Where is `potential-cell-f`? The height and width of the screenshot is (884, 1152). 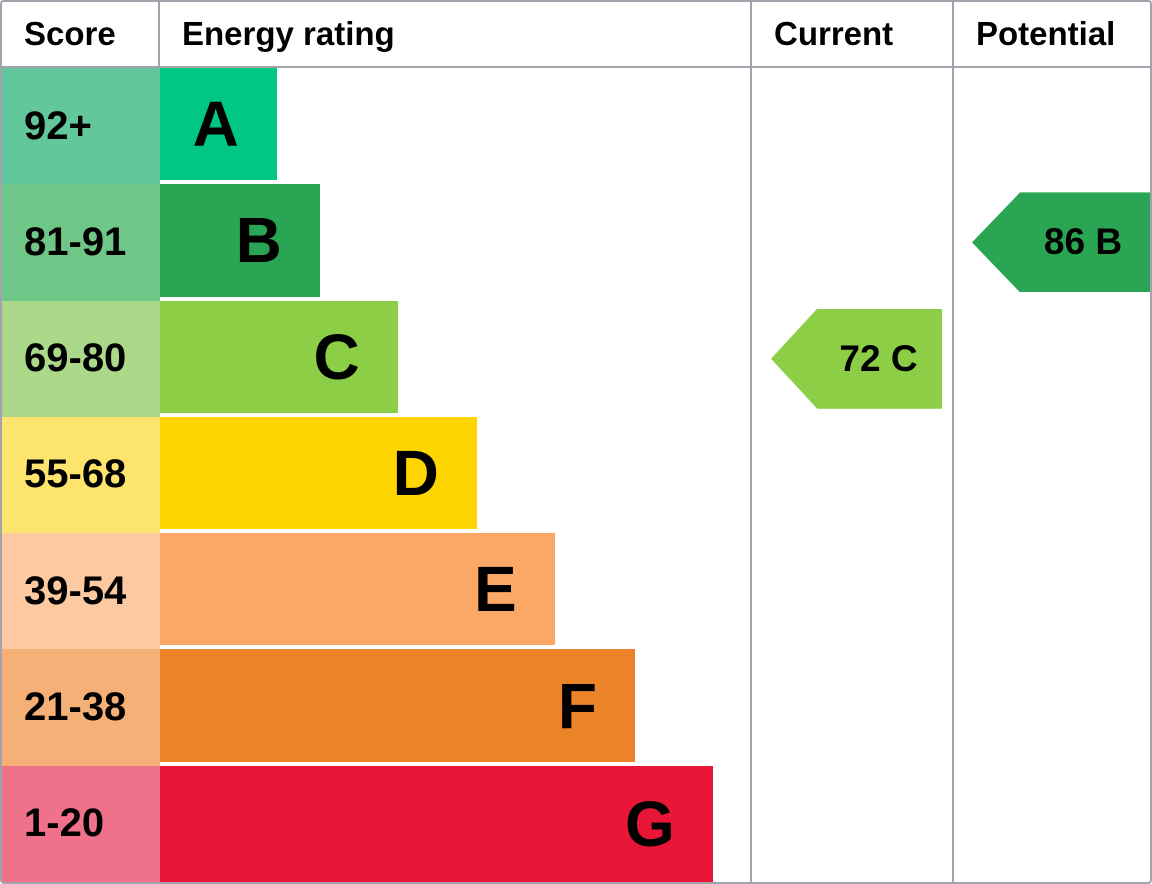
potential-cell-f is located at coordinates (1051, 707).